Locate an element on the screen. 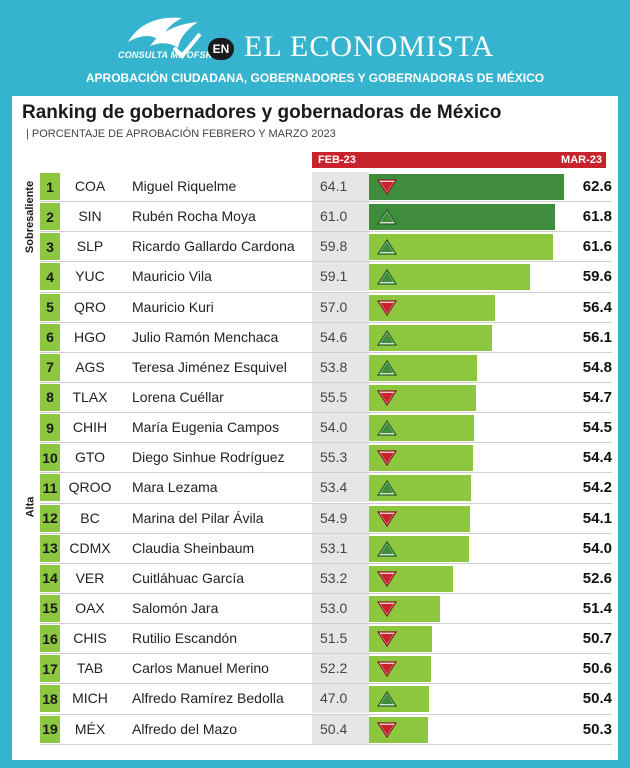  state-code: OAX is located at coordinates (90, 607).